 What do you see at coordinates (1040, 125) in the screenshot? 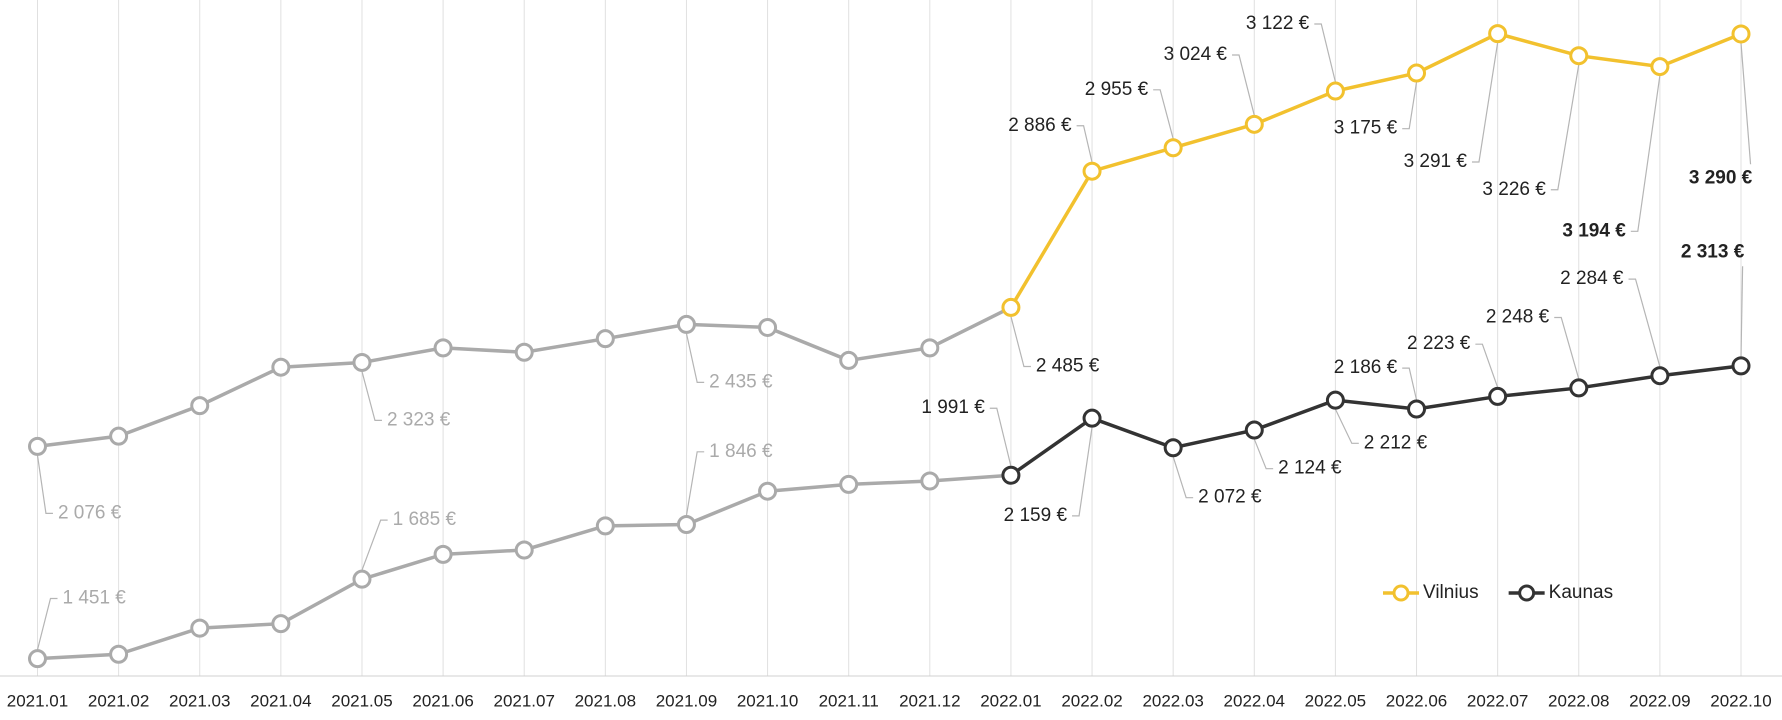
I see `data-label: 2 886 €` at bounding box center [1040, 125].